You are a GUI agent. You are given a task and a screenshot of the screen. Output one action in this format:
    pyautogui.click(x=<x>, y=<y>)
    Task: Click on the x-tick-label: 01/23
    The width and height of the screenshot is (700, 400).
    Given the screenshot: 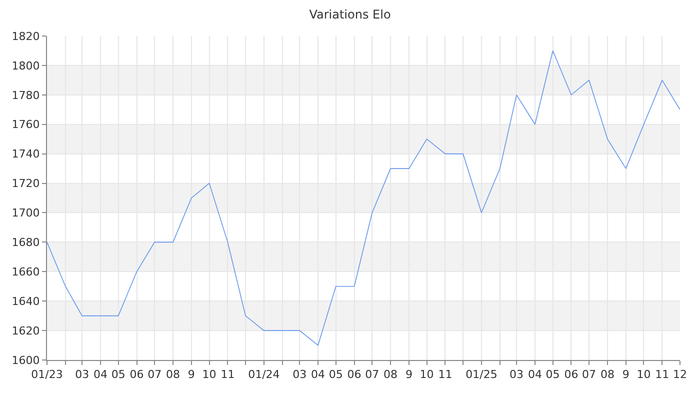 What is the action you would take?
    pyautogui.click(x=47, y=375)
    